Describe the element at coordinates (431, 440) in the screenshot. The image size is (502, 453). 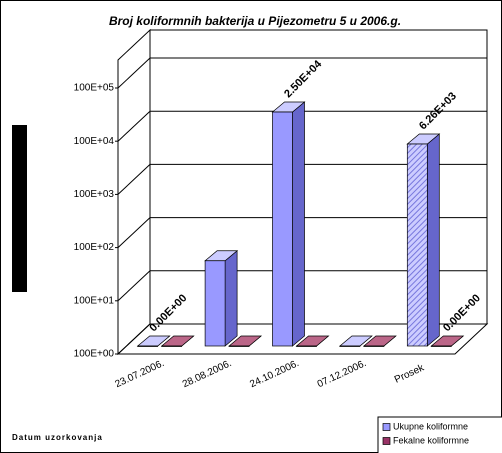
I see `legend-label: Fekalne koliformne` at that location.